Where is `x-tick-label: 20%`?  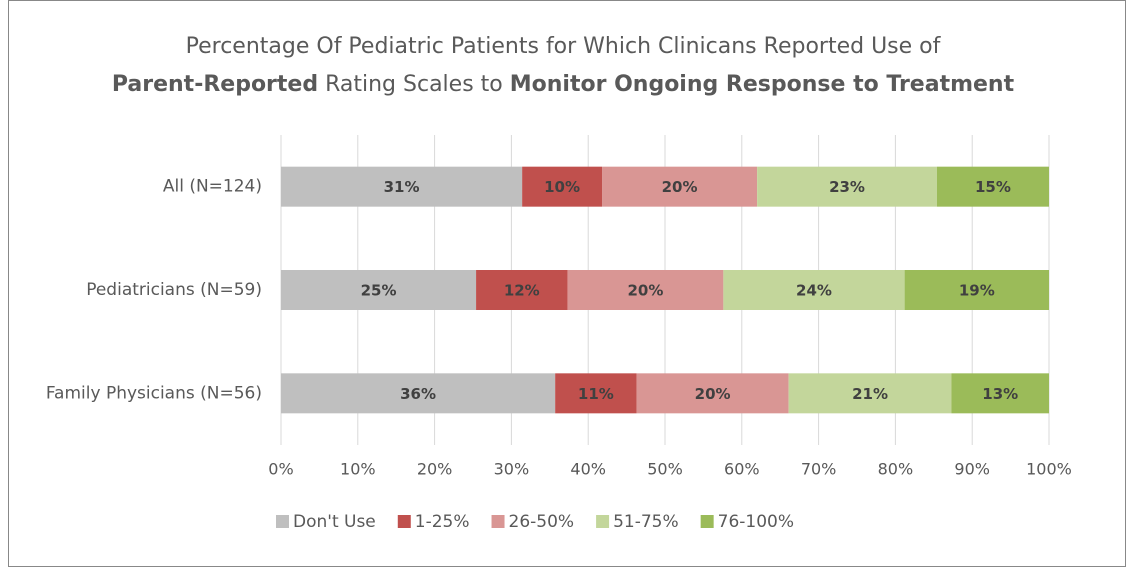 x-tick-label: 20% is located at coordinates (435, 469).